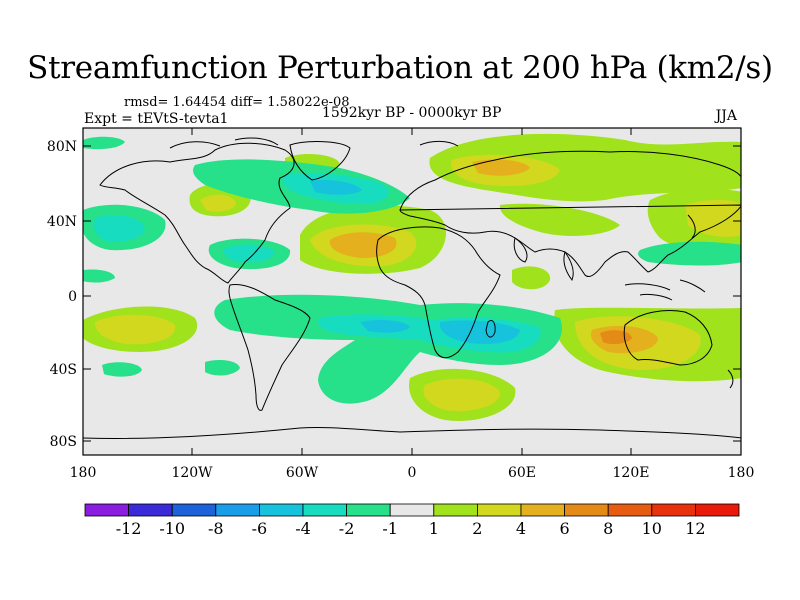 The width and height of the screenshot is (800, 600). I want to click on colorbar, so click(412, 510).